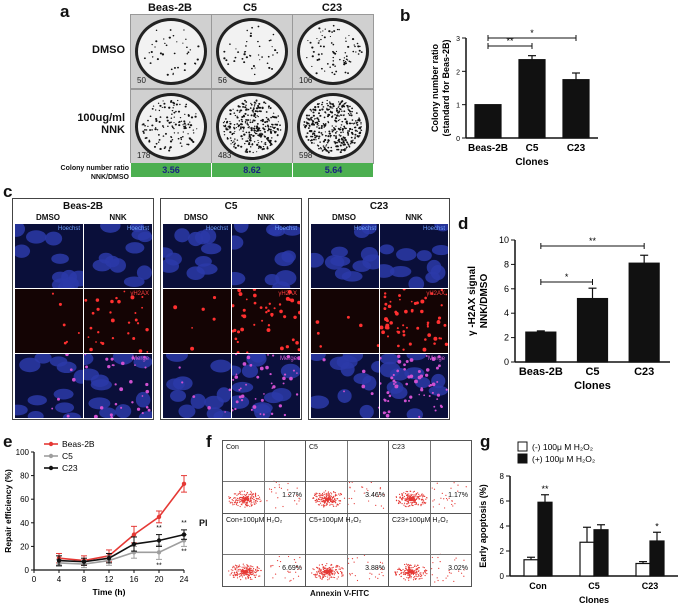  I want to click on data-point, so click(159, 552).